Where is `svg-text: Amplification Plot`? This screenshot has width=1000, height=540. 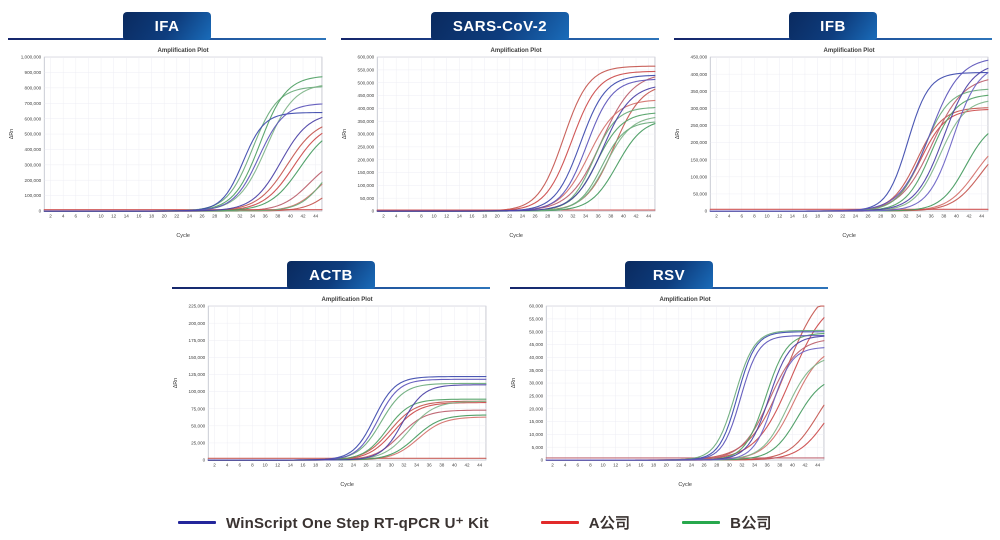
svg-text: Amplification Plot is located at coordinates (516, 51).